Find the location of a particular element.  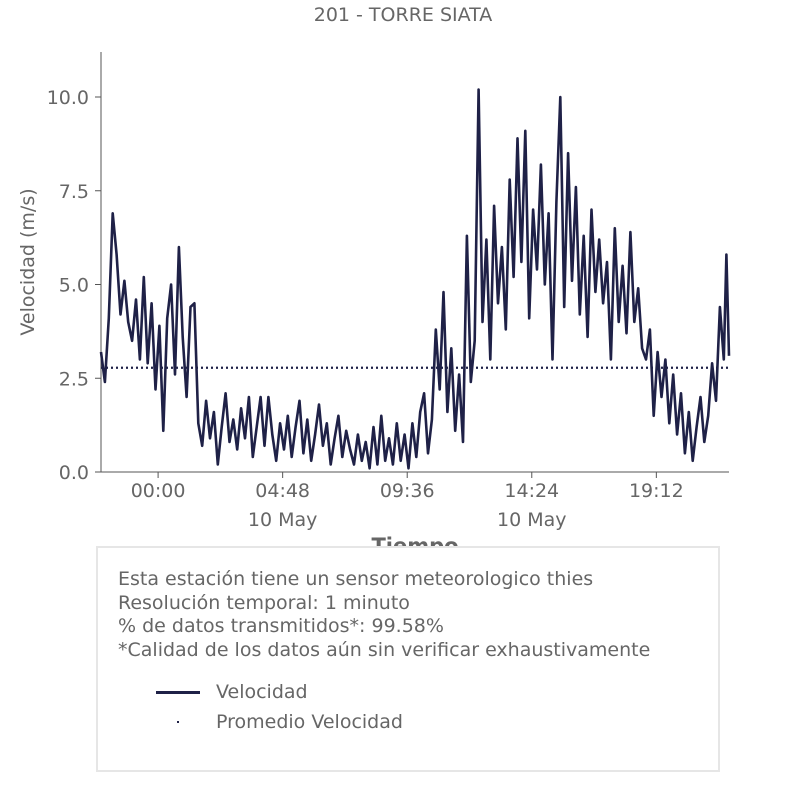

legend-line-marker is located at coordinates (178, 692).